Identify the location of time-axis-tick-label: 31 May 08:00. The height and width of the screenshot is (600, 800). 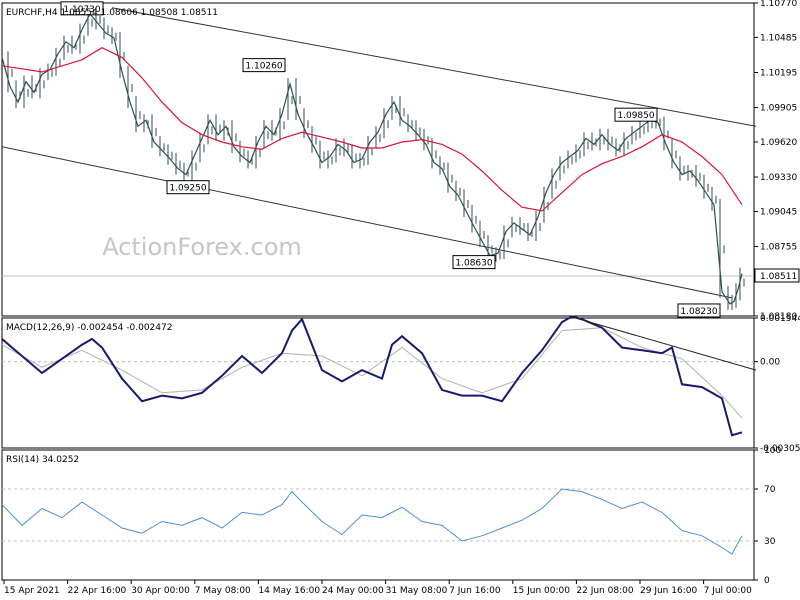
(417, 591).